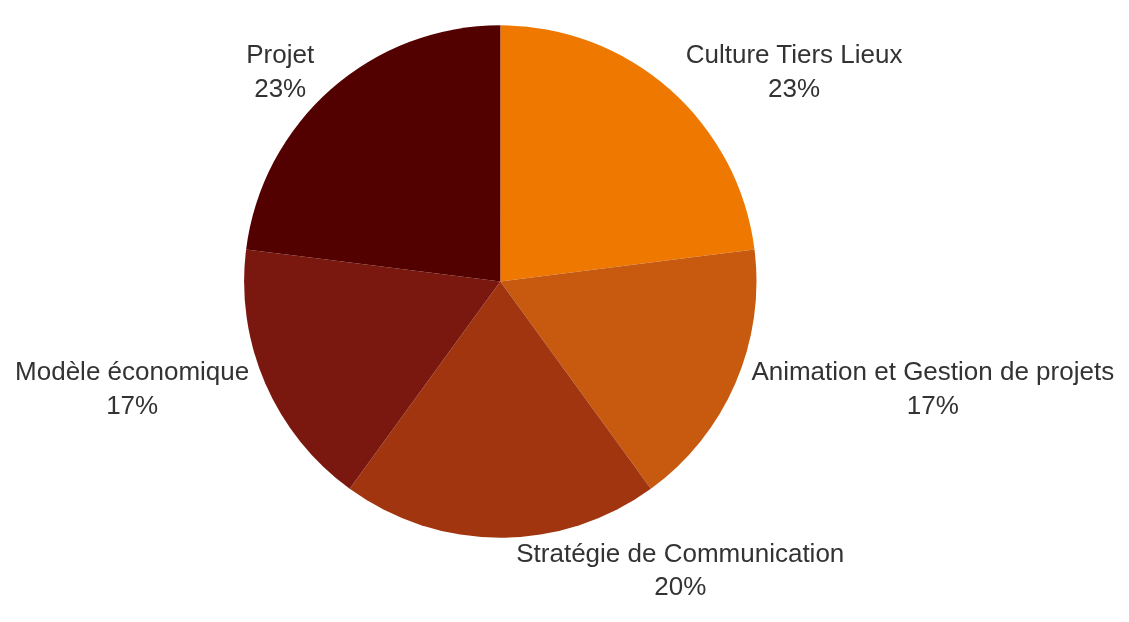  Describe the element at coordinates (680, 552) in the screenshot. I see `slice-label: Stratégie de Communication` at that location.